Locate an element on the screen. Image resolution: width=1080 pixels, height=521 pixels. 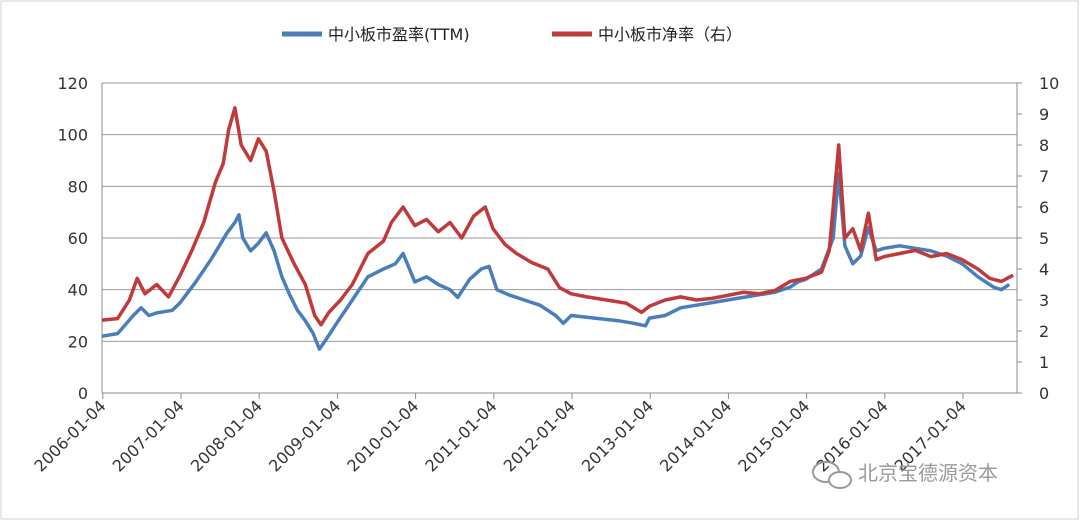
right-y-tick-label: 4 is located at coordinates (1044, 269).